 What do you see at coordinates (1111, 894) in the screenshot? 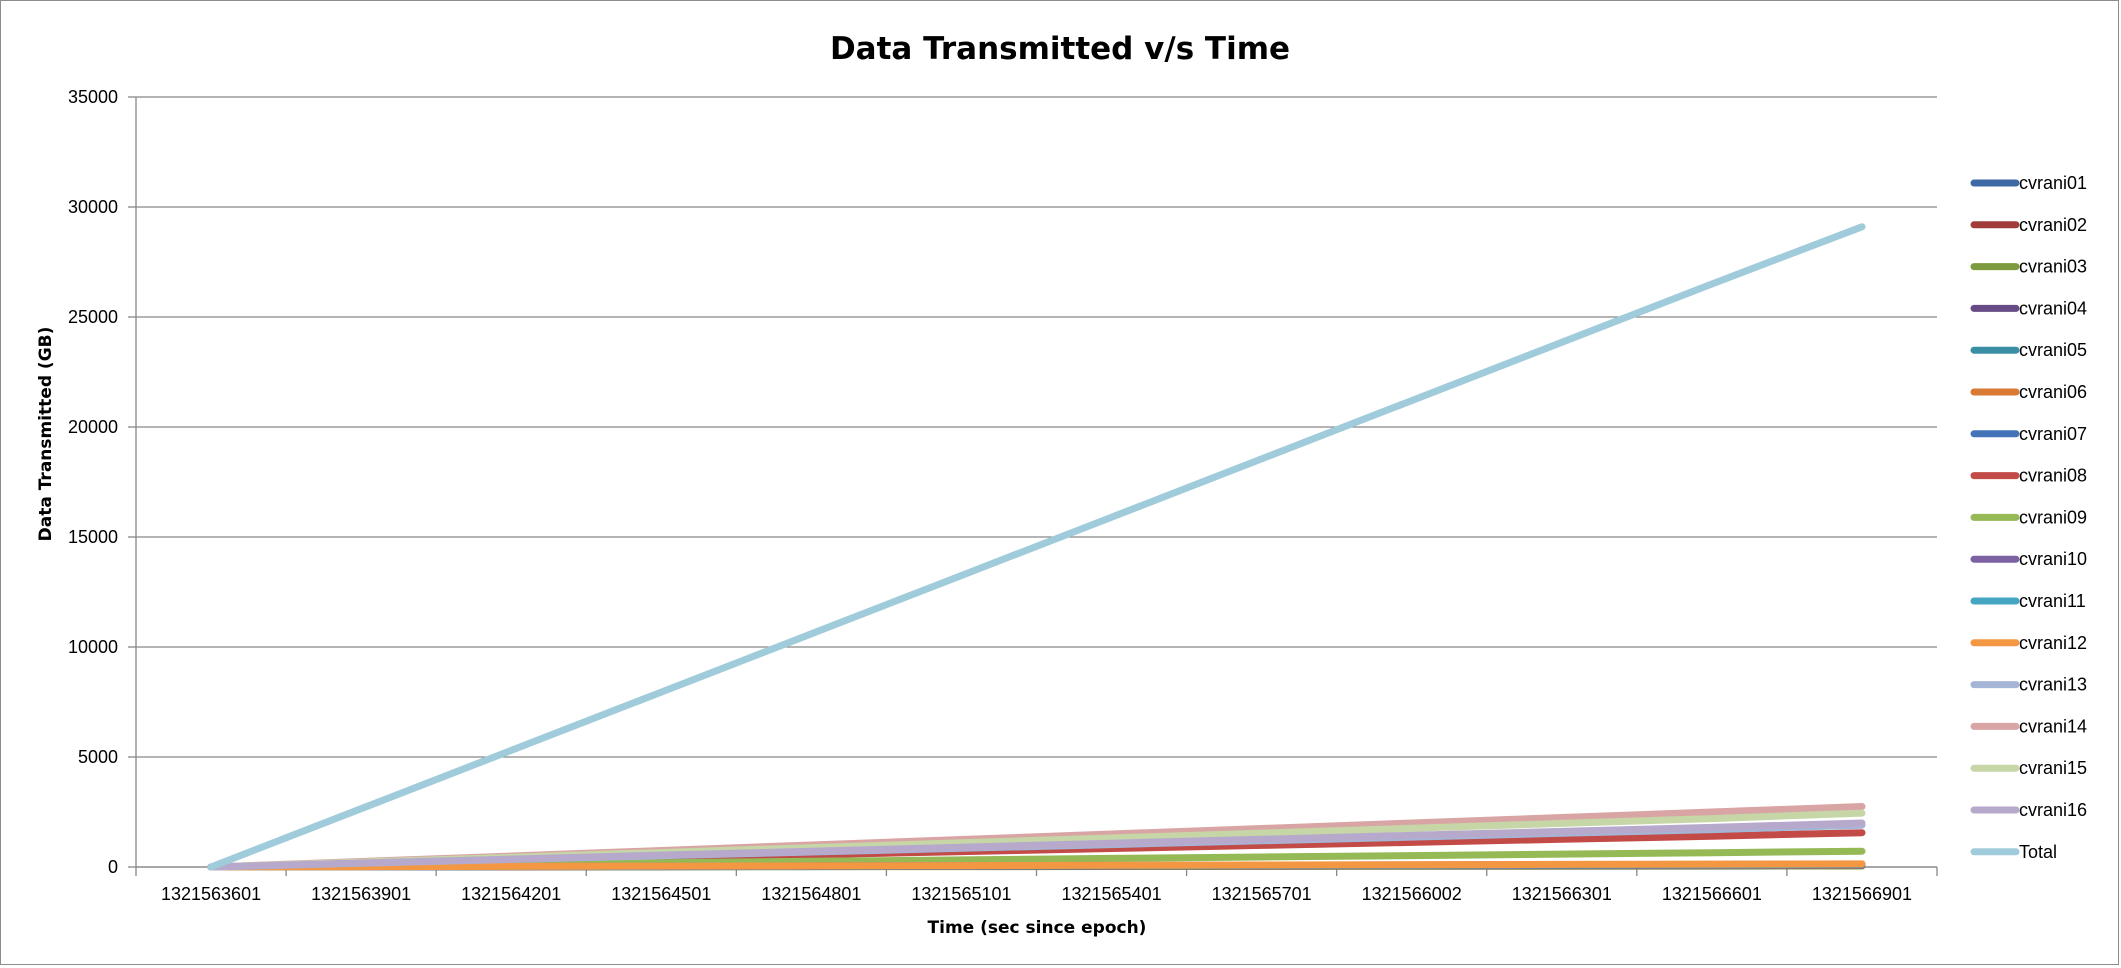
I see `x-tick-label: 1321565401` at bounding box center [1111, 894].